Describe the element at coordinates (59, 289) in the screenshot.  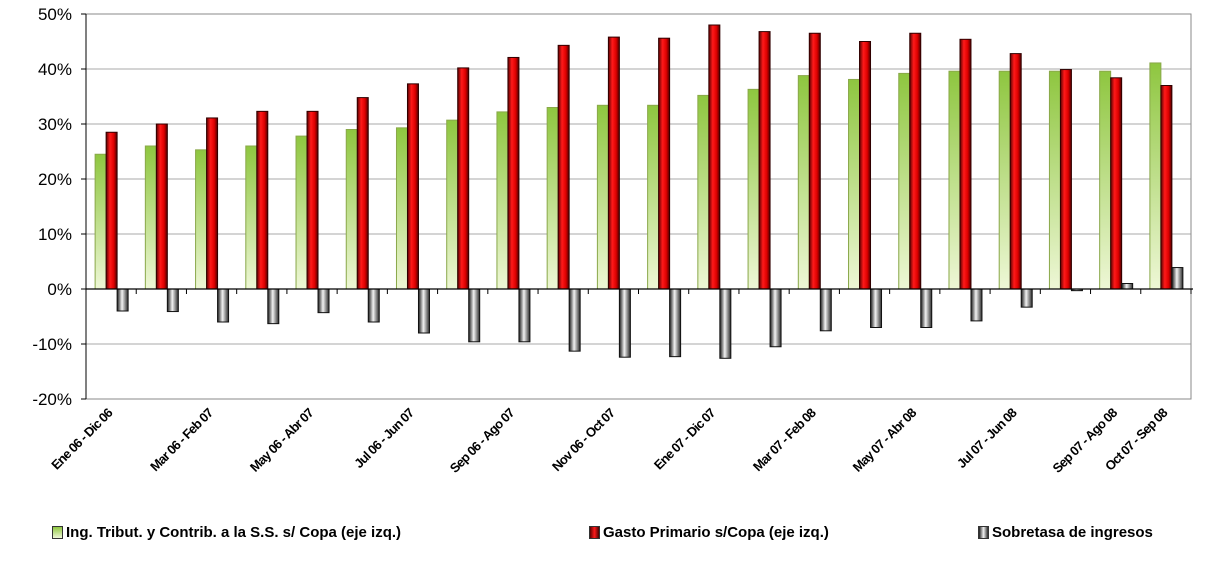
I see `y-tick-label: 0%` at that location.